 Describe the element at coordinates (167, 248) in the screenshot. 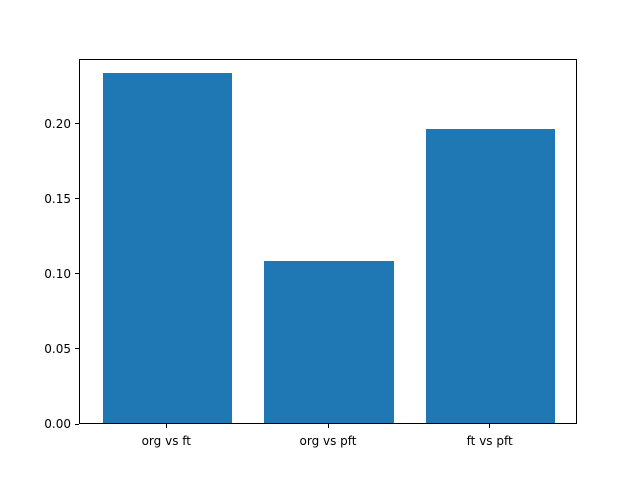

I see `bar-org-vs-ft` at that location.